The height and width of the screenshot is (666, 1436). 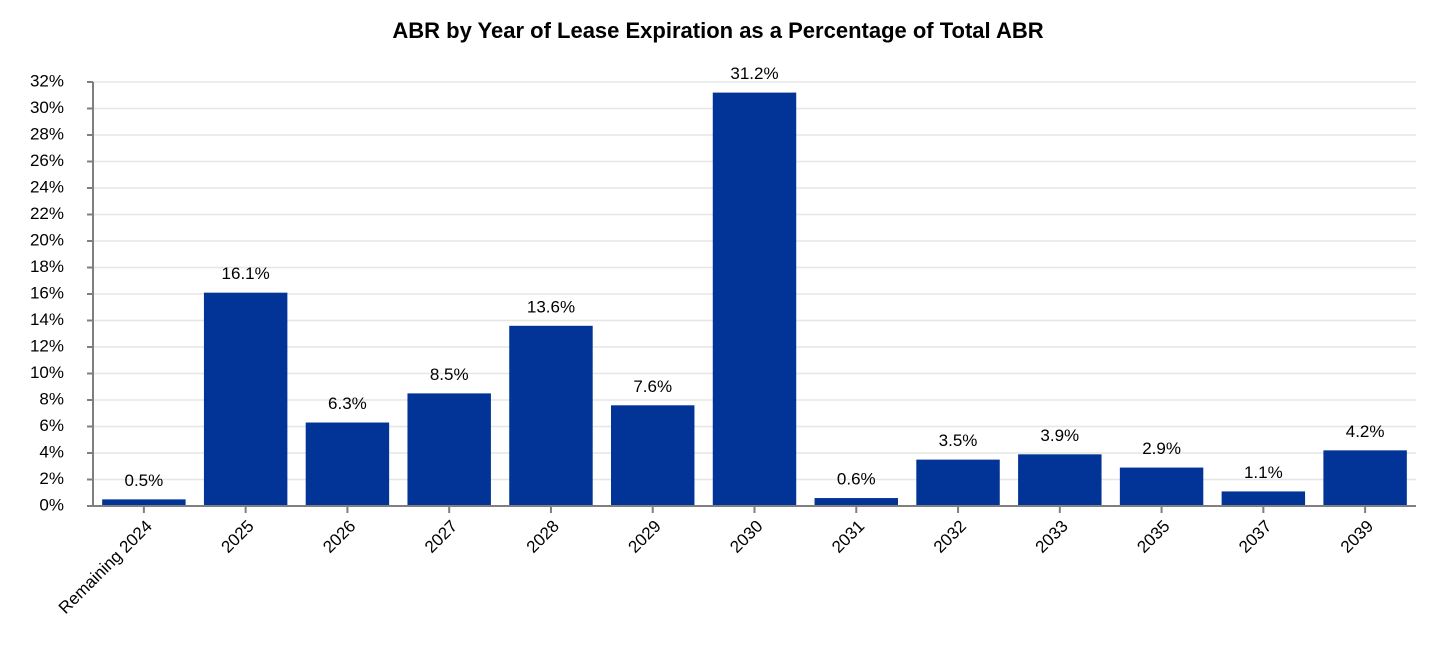 What do you see at coordinates (51, 478) in the screenshot?
I see `y-tick-label: 2%` at bounding box center [51, 478].